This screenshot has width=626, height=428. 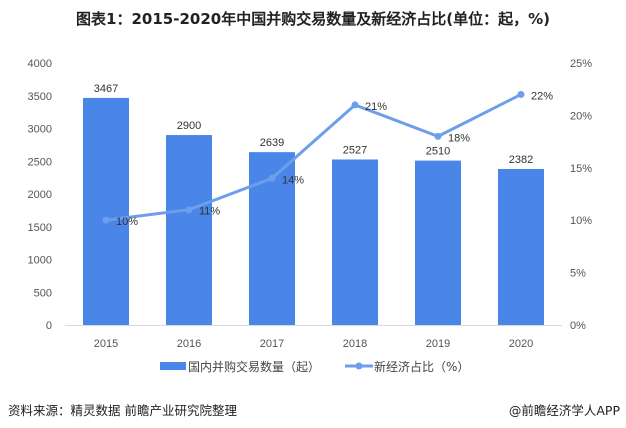 What do you see at coordinates (122, 410) in the screenshot?
I see `source-note: 资料来源：精灵数据 前瞻产业研究院整理` at bounding box center [122, 410].